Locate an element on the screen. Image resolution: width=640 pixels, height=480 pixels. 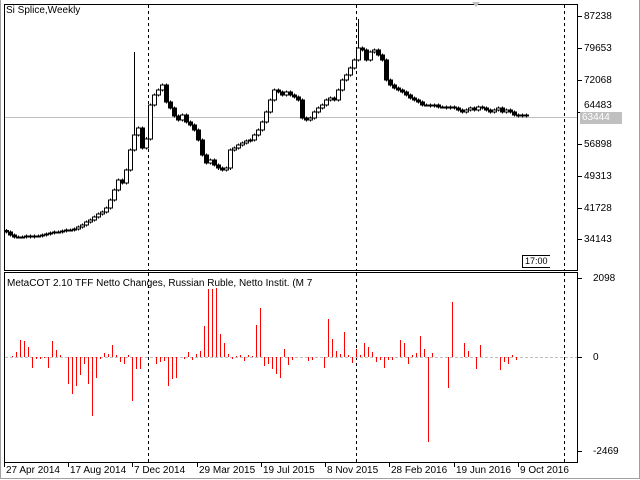
indicator-tick-label: 0 is located at coordinates (596, 357).